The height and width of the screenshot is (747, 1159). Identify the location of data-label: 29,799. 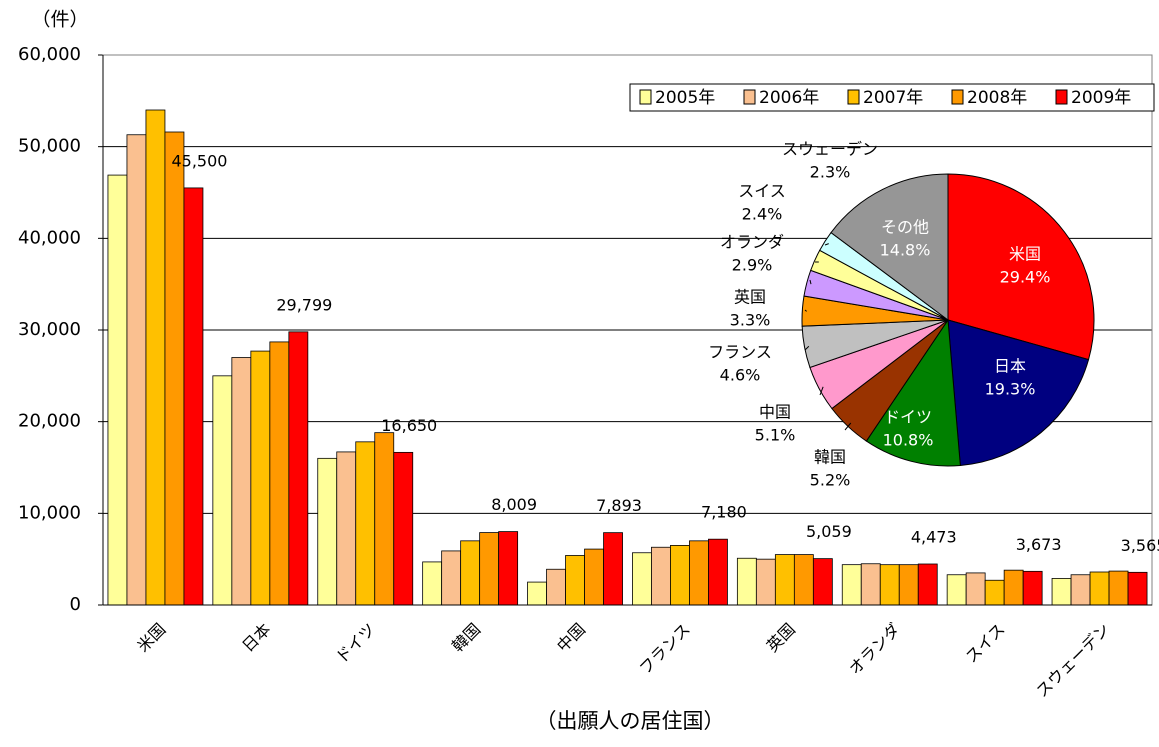
(304, 304).